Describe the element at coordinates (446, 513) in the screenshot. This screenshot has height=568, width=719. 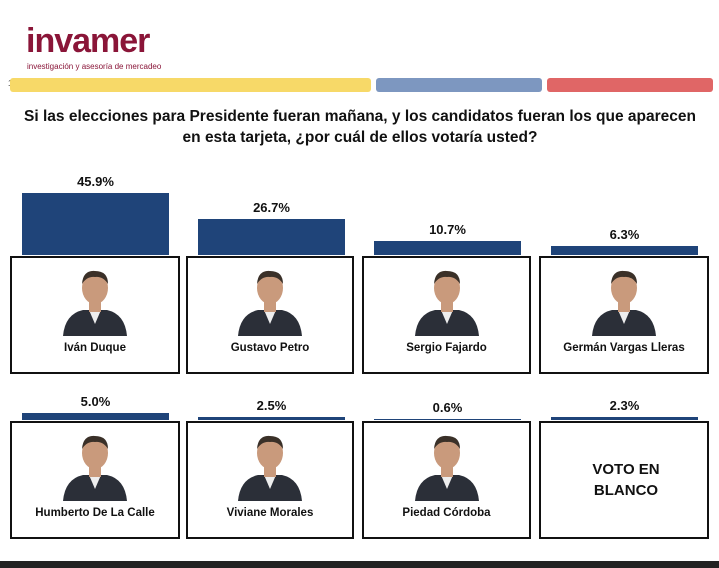
I see `candidate-name: Piedad Córdoba` at that location.